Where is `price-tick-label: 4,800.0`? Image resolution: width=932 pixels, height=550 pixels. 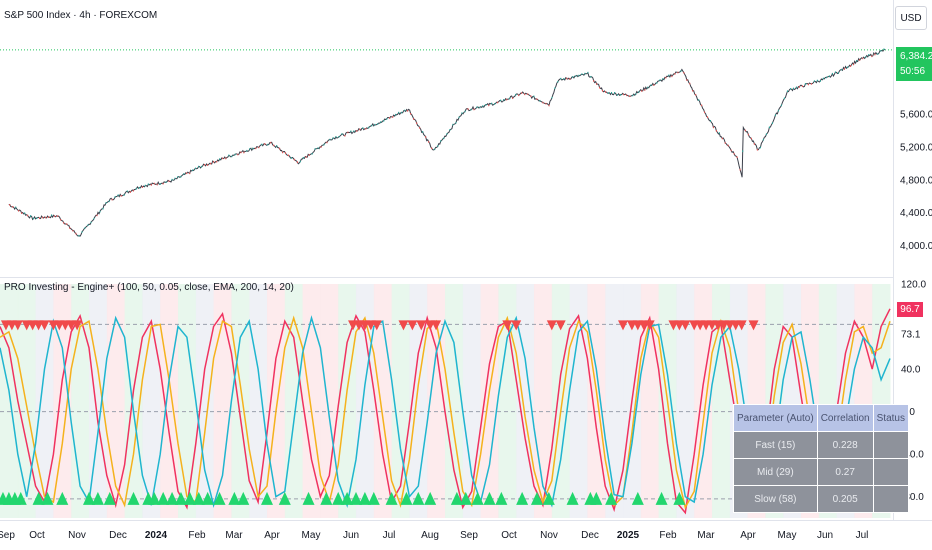 price-tick-label: 4,800.0 is located at coordinates (916, 180).